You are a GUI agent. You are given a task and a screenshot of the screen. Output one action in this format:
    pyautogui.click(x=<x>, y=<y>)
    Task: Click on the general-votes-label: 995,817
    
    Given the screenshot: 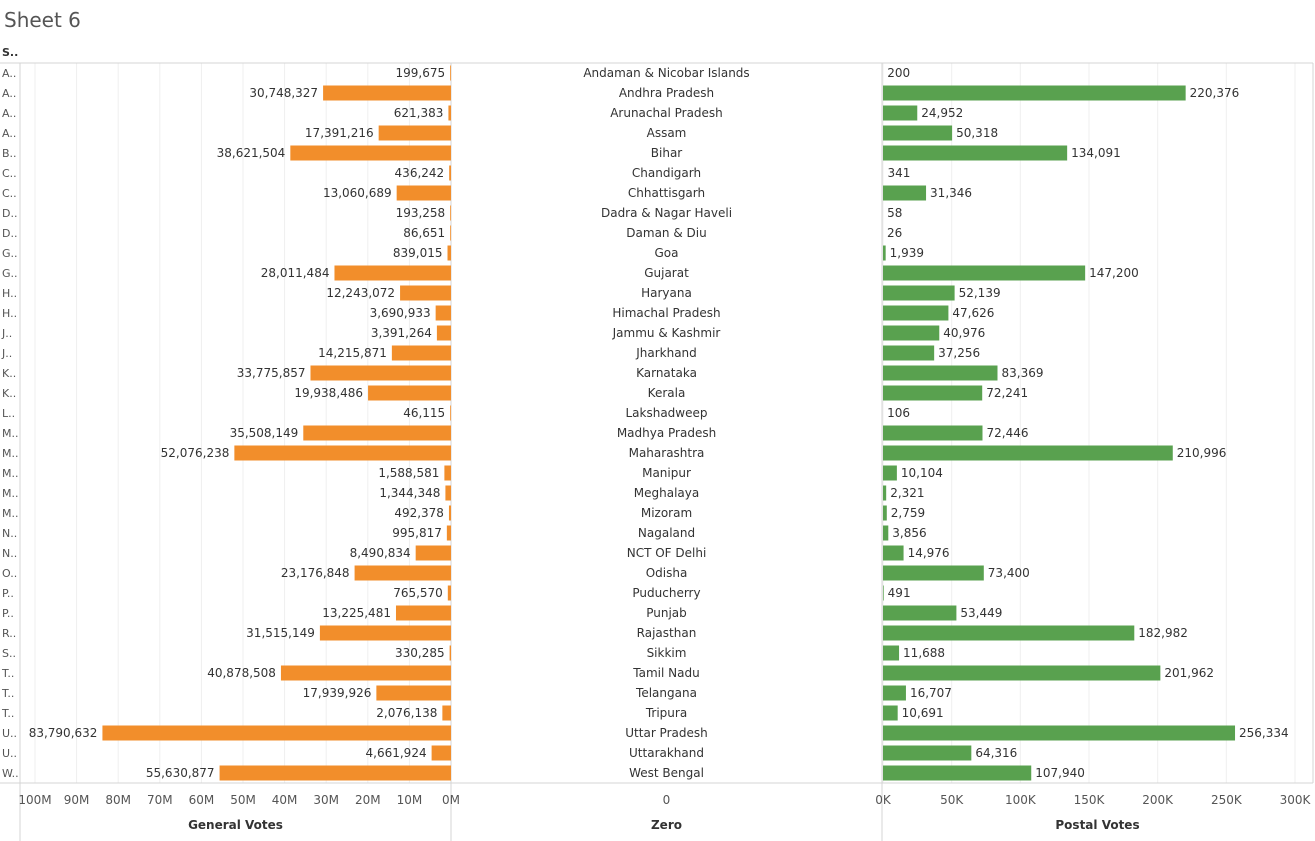 What is the action you would take?
    pyautogui.click(x=417, y=533)
    